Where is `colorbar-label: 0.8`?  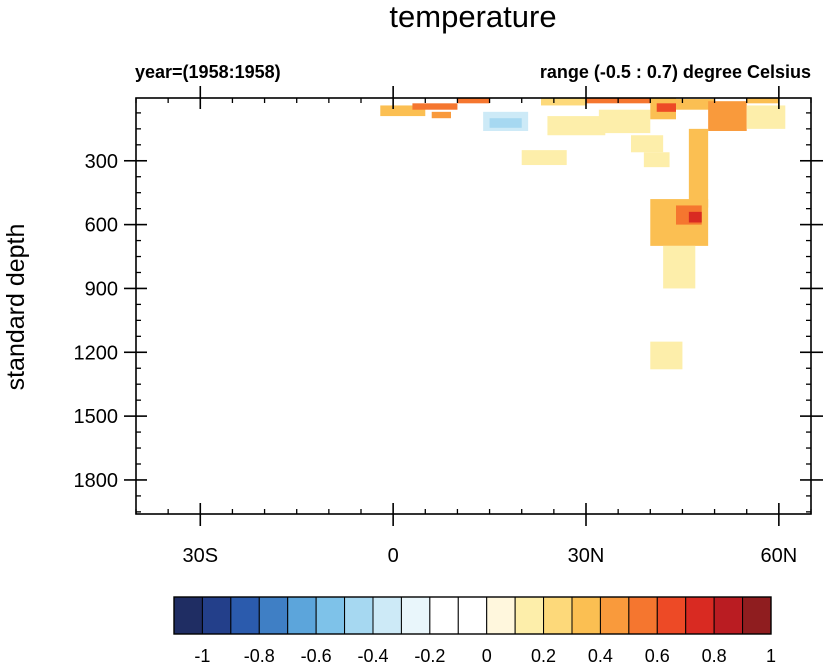 colorbar-label: 0.8 is located at coordinates (714, 654).